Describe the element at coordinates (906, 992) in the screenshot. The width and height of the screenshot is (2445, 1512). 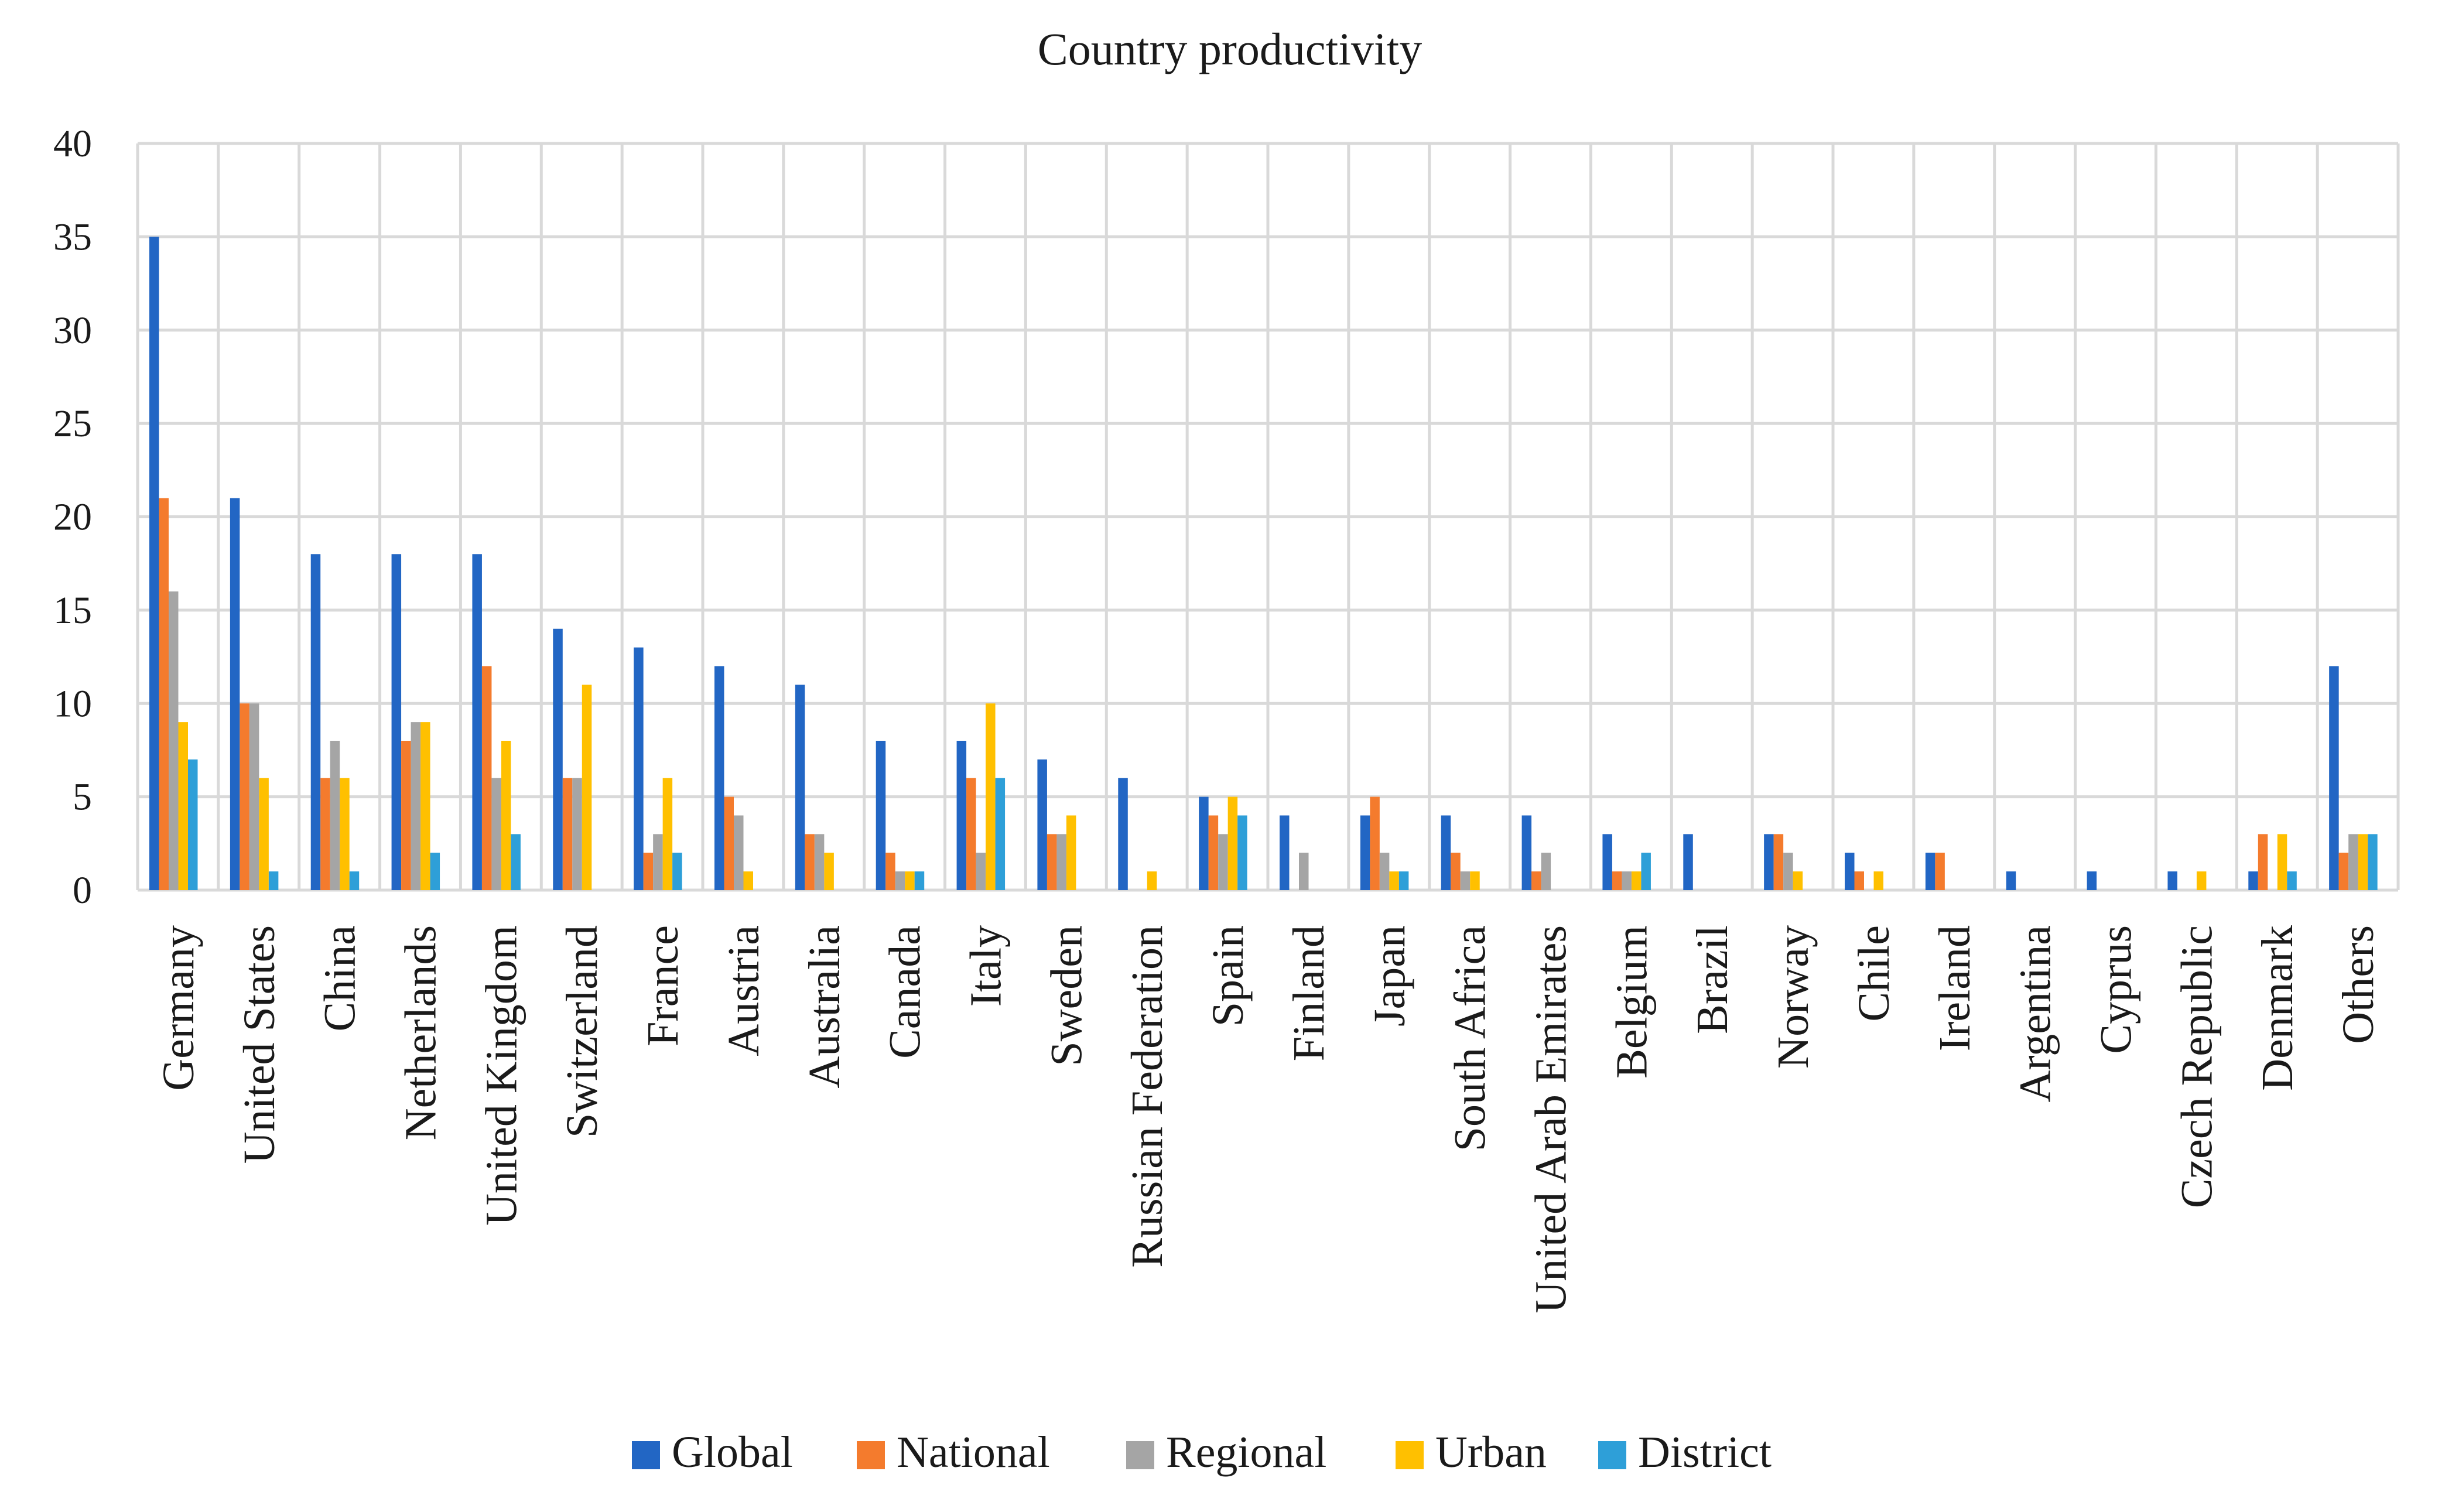
I see `x-category-label: Canada` at that location.